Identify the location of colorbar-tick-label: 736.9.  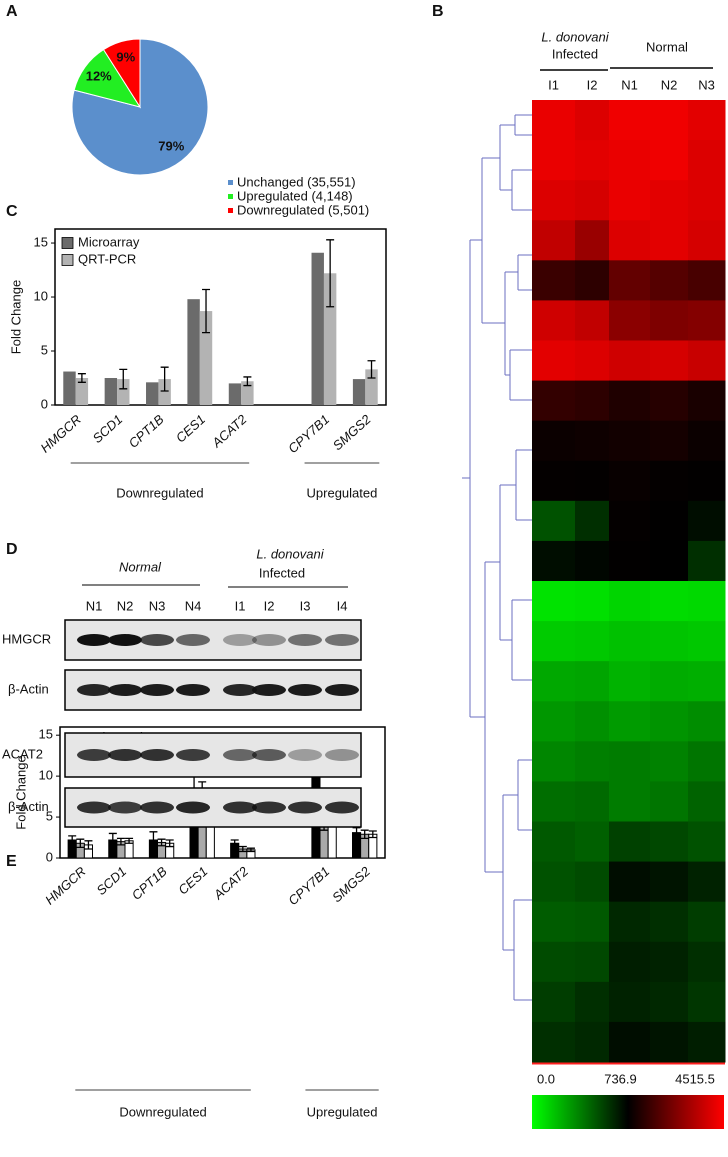
(620, 1078).